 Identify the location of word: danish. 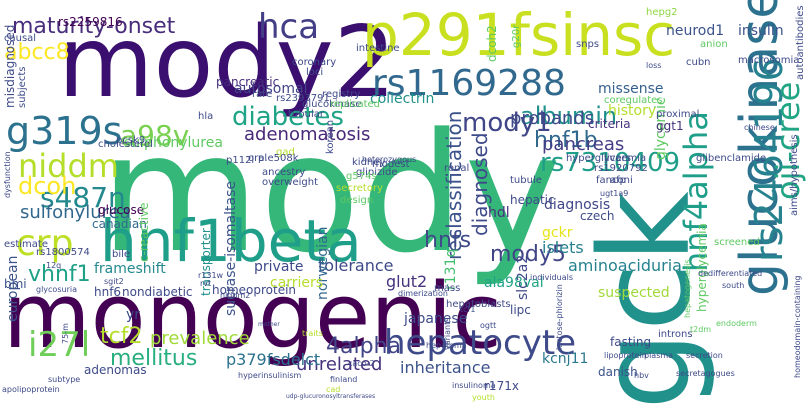
(618, 372).